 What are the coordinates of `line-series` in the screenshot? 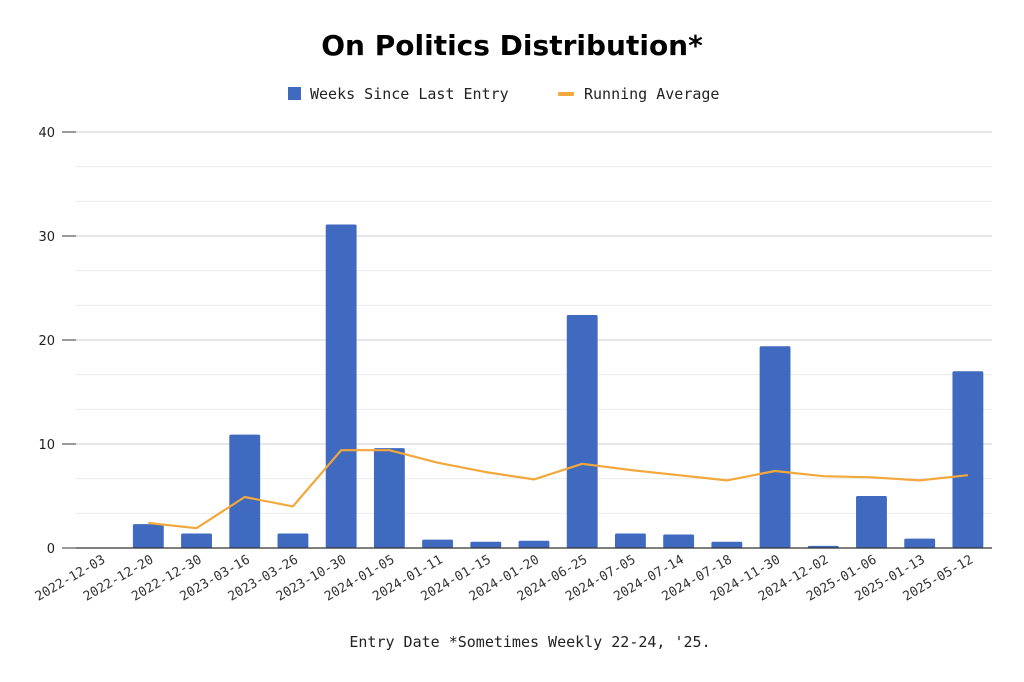 It's located at (558, 489).